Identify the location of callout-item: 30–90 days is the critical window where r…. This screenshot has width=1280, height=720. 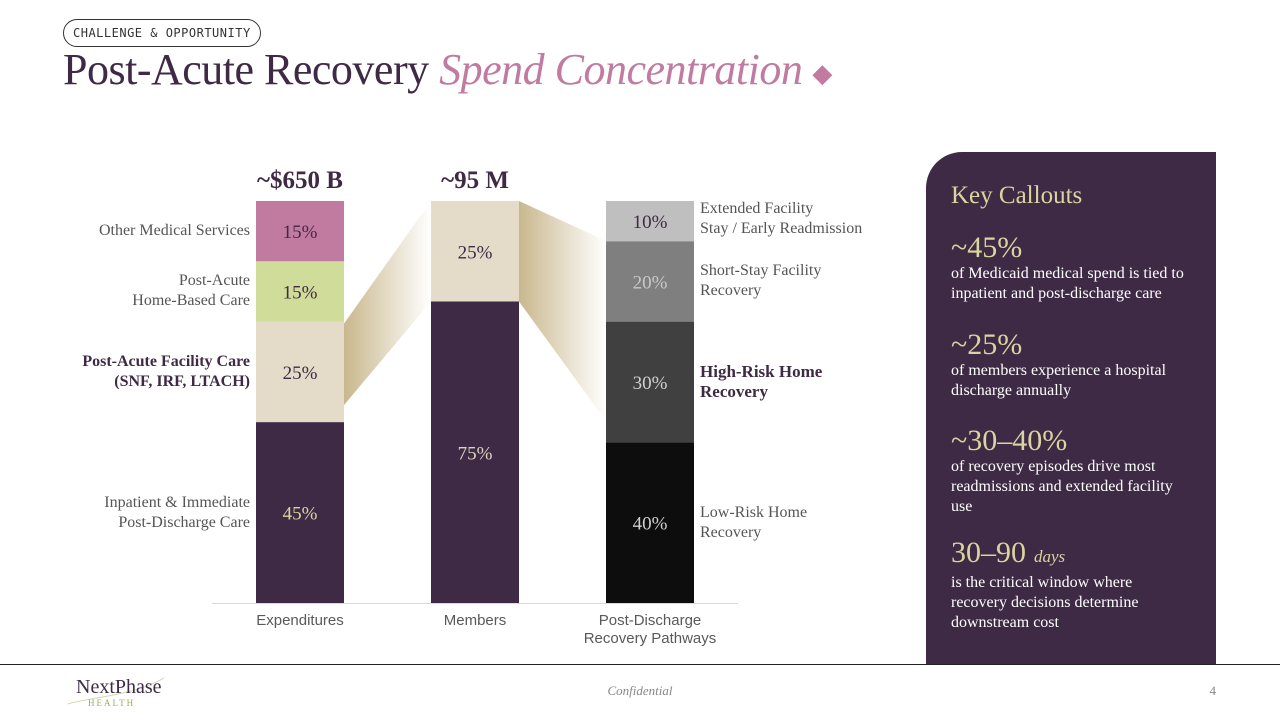
(1061, 585).